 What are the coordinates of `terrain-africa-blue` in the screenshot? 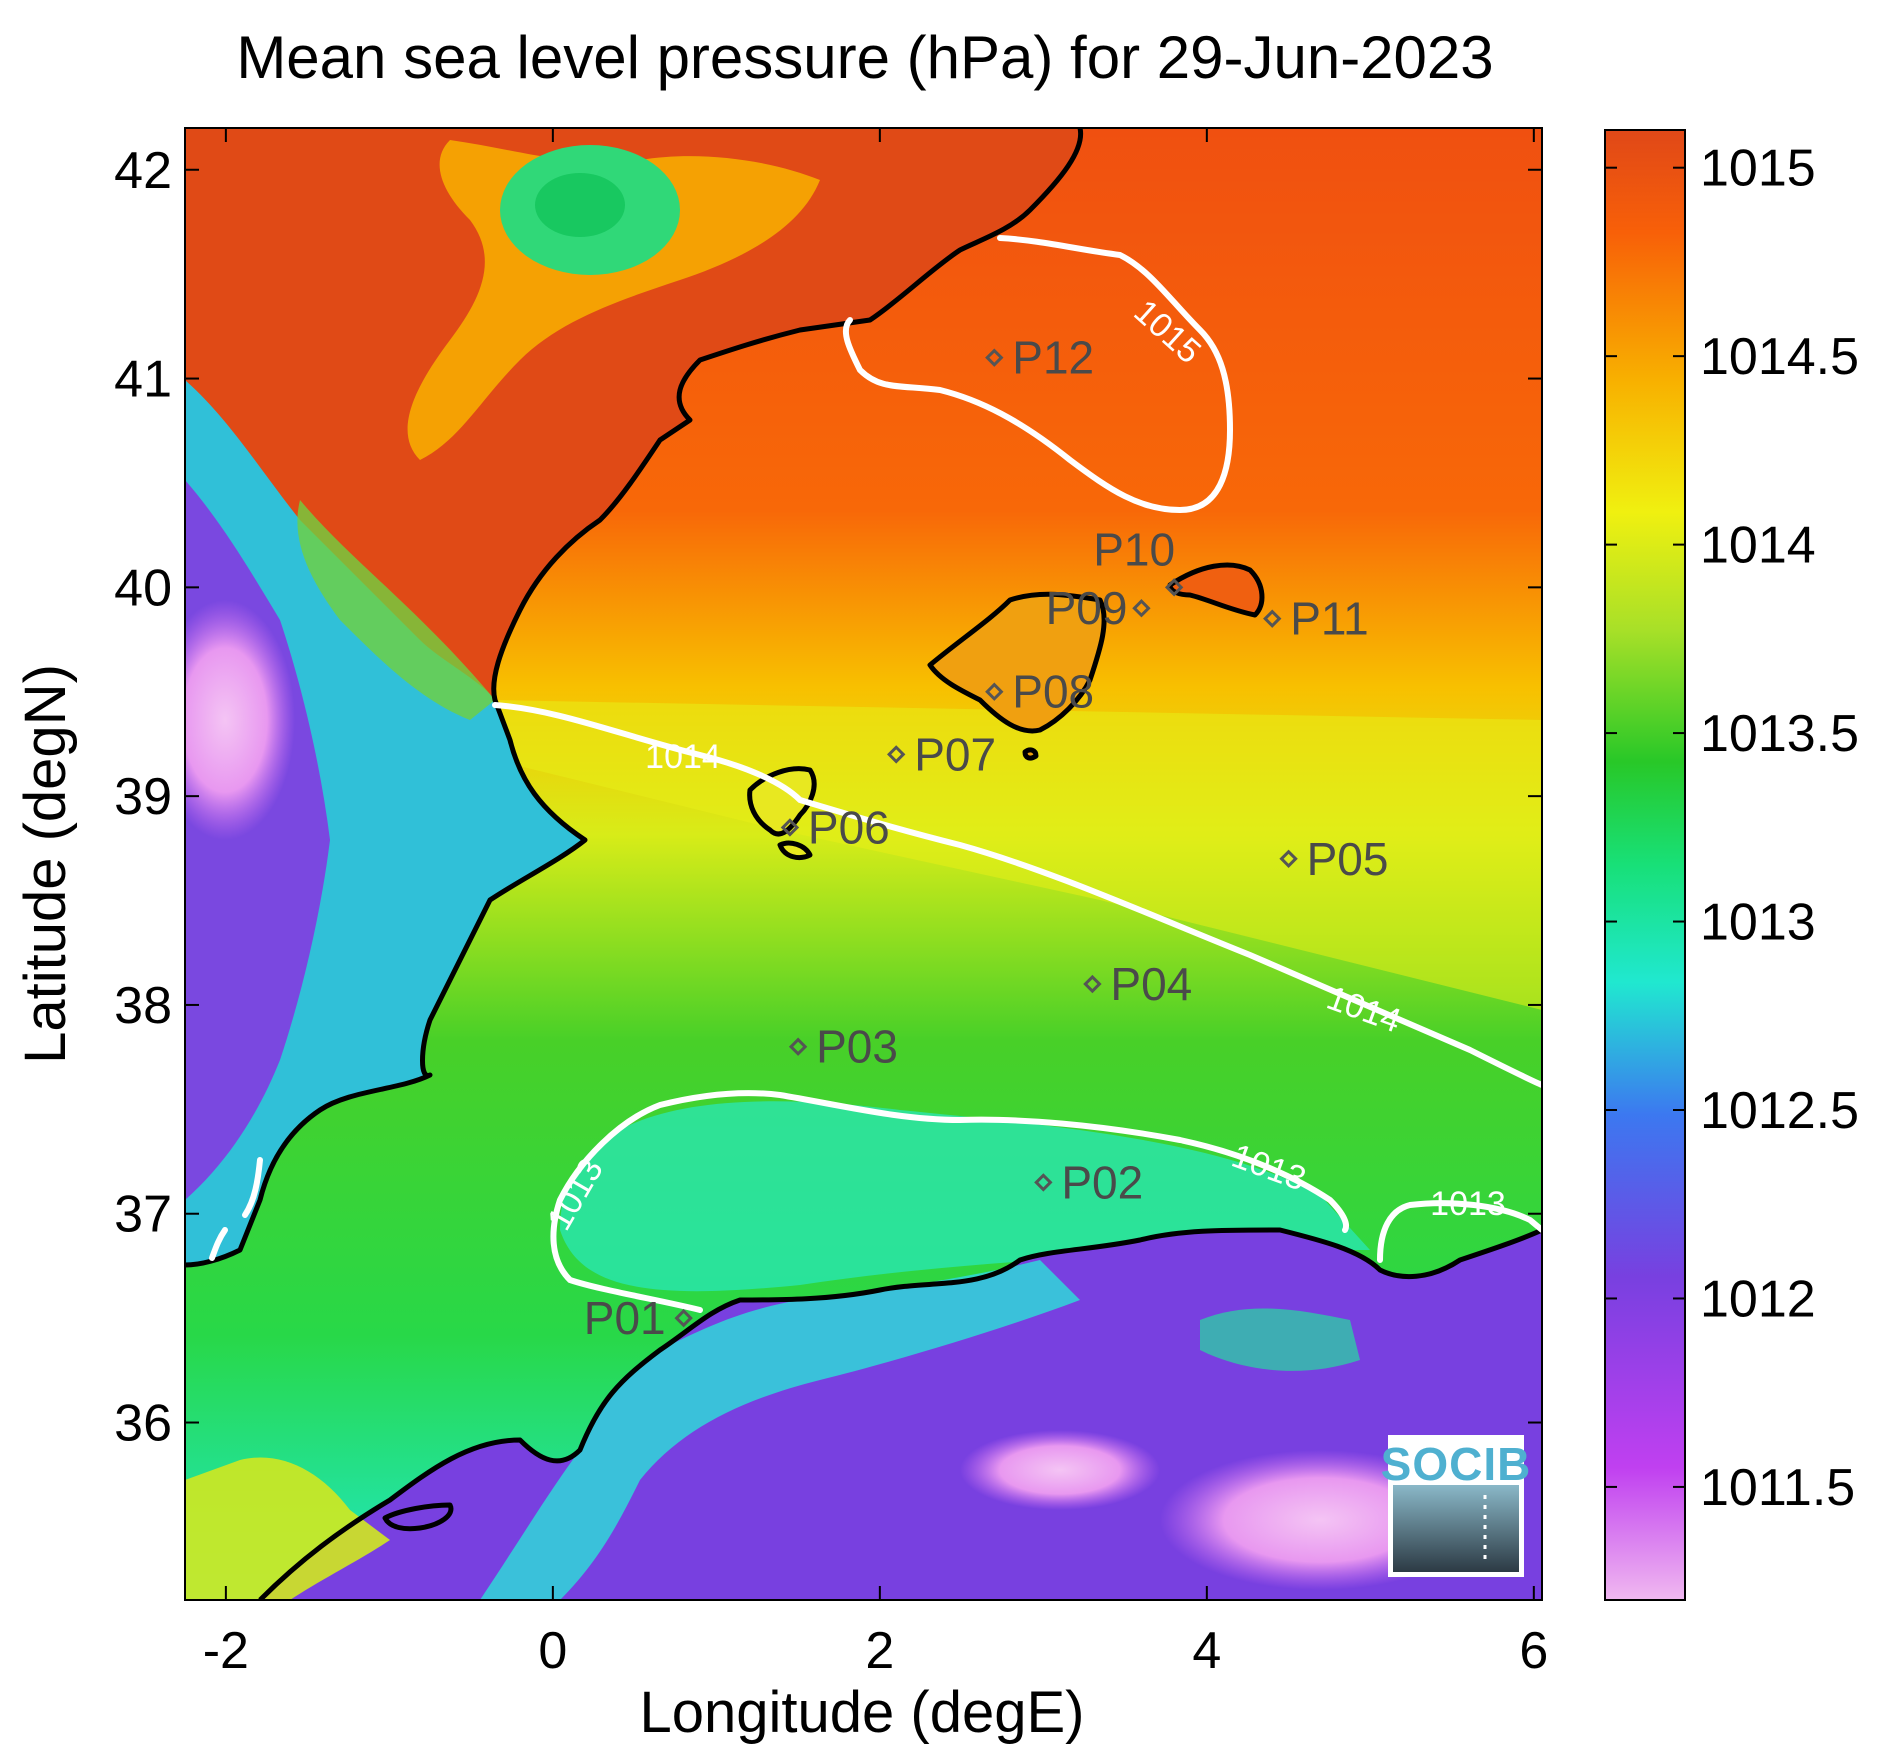 It's located at (780, 1430).